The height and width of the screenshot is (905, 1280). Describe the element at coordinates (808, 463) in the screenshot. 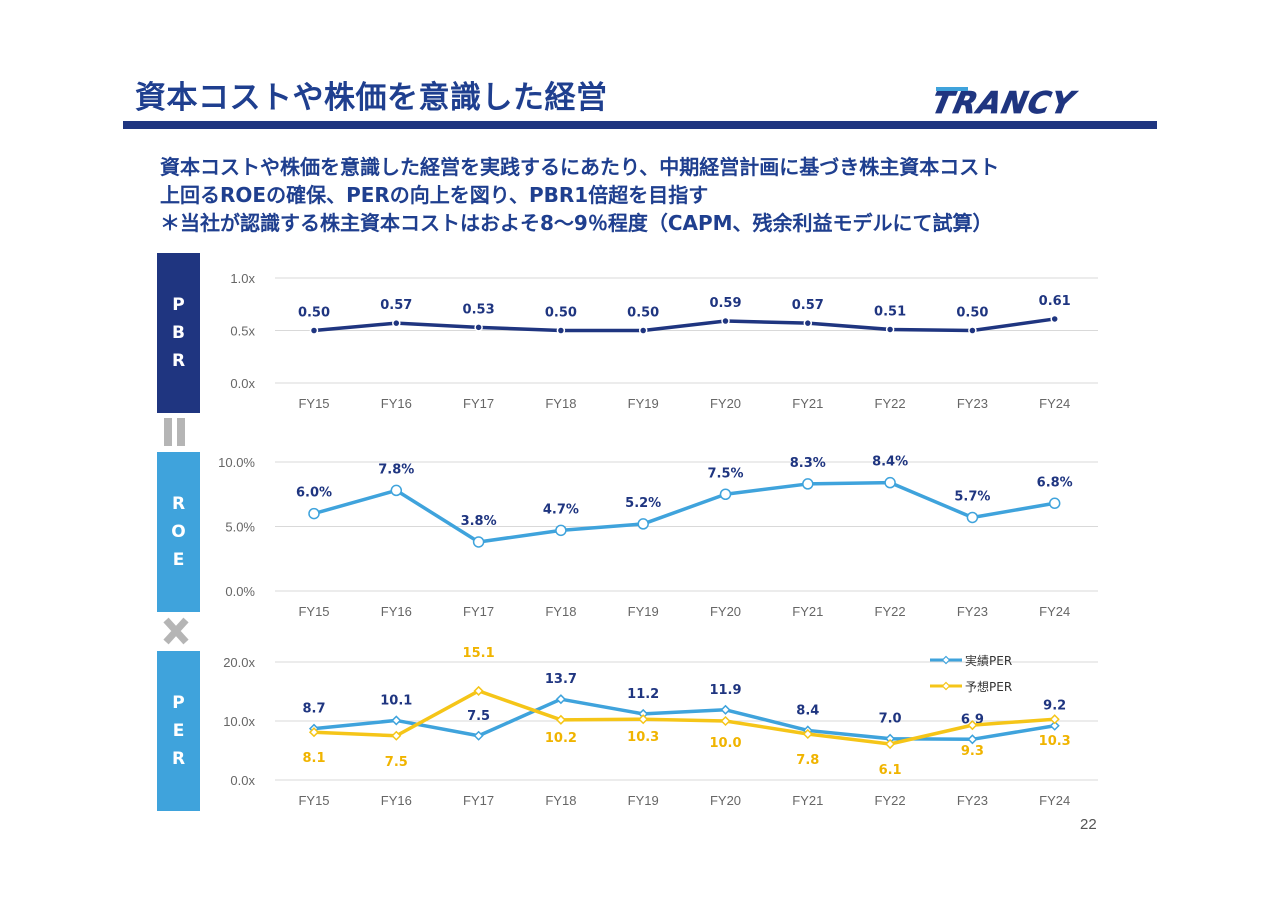

I see `data-label: 8.3%` at that location.